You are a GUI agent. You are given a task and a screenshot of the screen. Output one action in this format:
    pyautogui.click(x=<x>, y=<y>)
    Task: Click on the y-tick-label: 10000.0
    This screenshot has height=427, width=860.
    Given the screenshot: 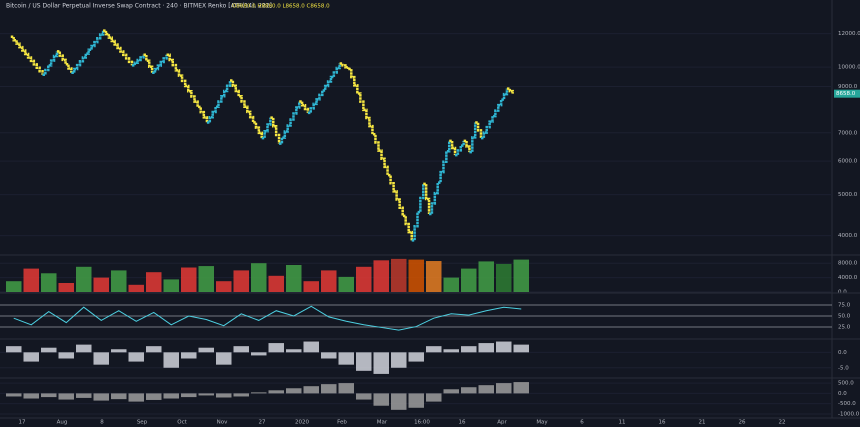 What is the action you would take?
    pyautogui.click(x=849, y=68)
    